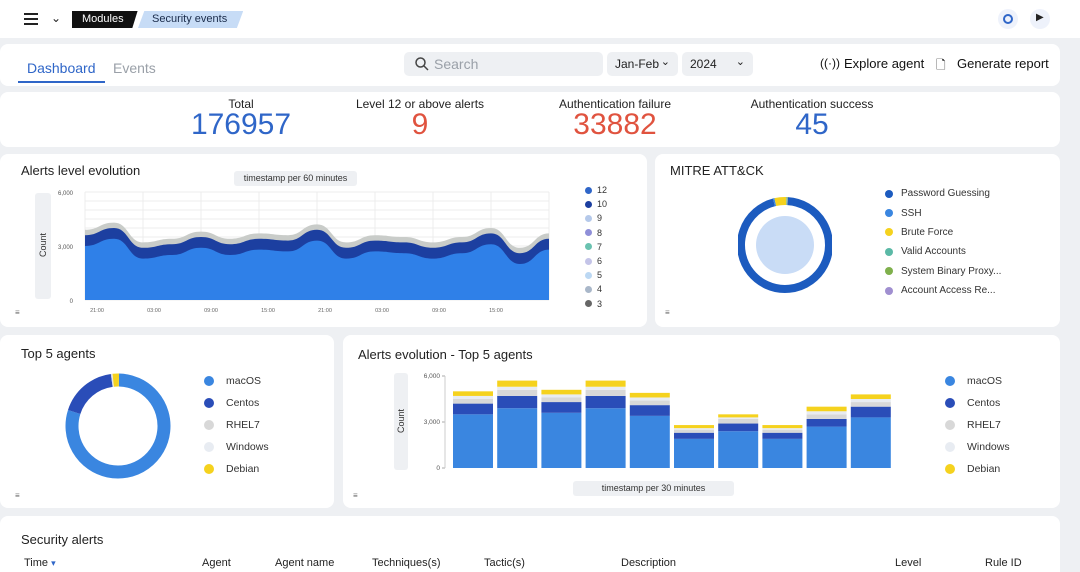 This screenshot has width=1080, height=572. Describe the element at coordinates (977, 403) in the screenshot. I see `alerts-agents-legend-item: Centos` at that location.